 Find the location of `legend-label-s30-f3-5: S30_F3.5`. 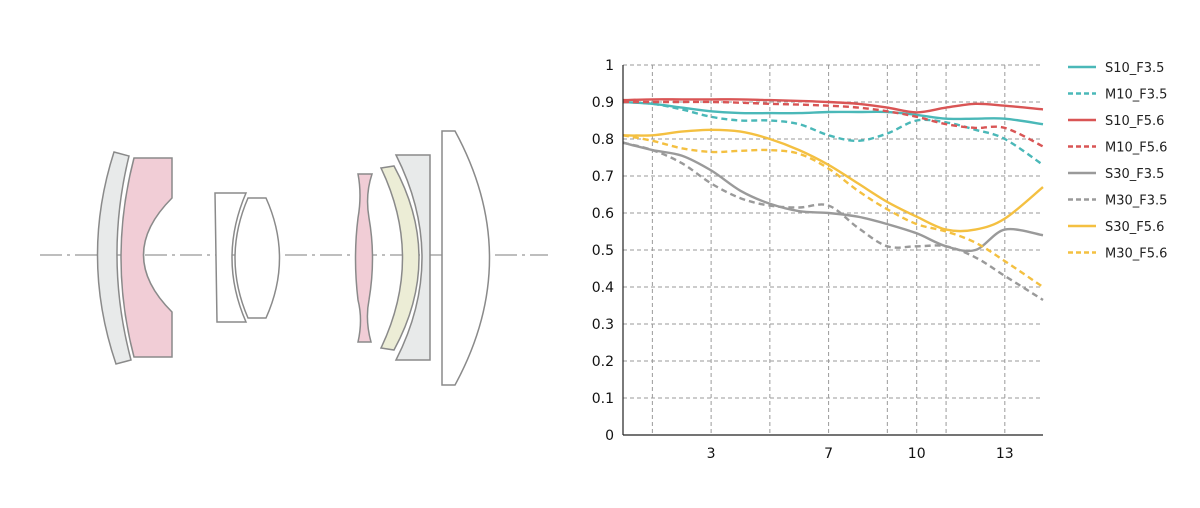

legend-label-s30-f3-5: S30_F3.5 is located at coordinates (1134, 174).